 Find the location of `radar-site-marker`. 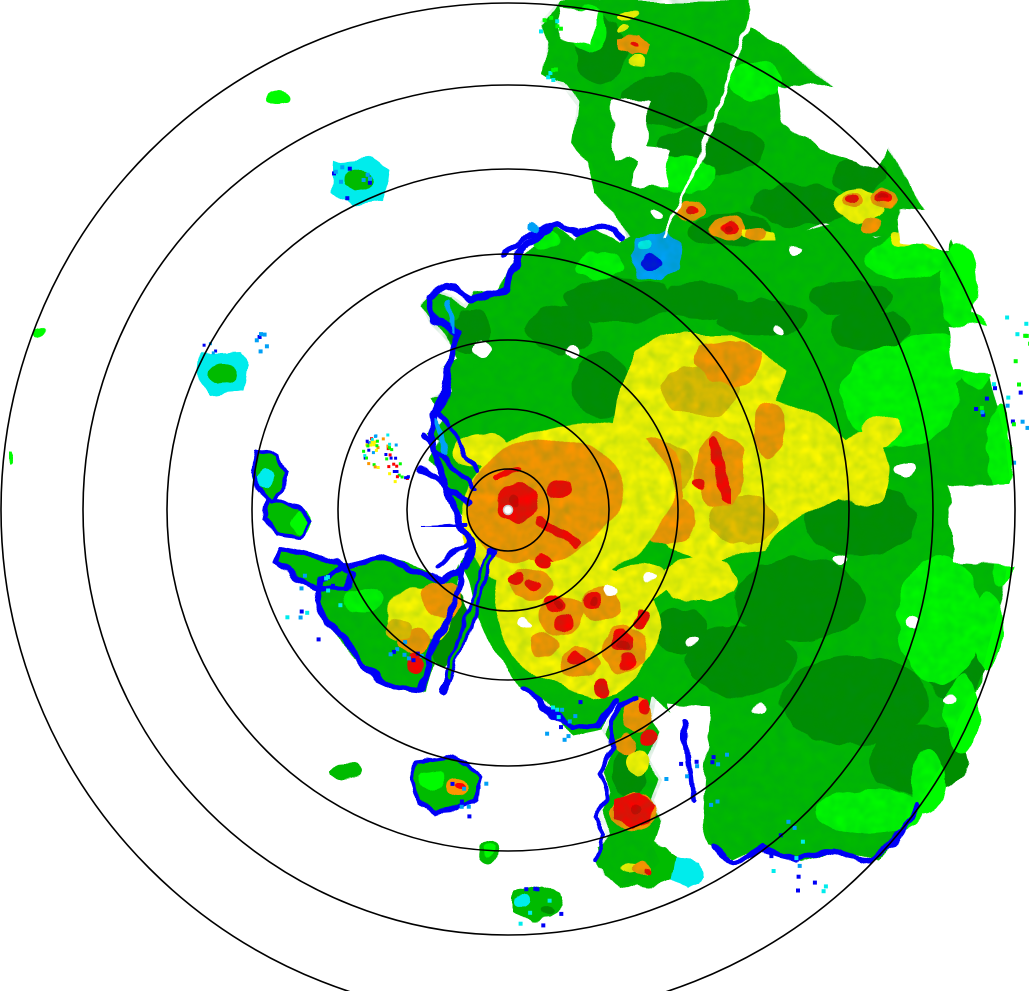

radar-site-marker is located at coordinates (508, 510).